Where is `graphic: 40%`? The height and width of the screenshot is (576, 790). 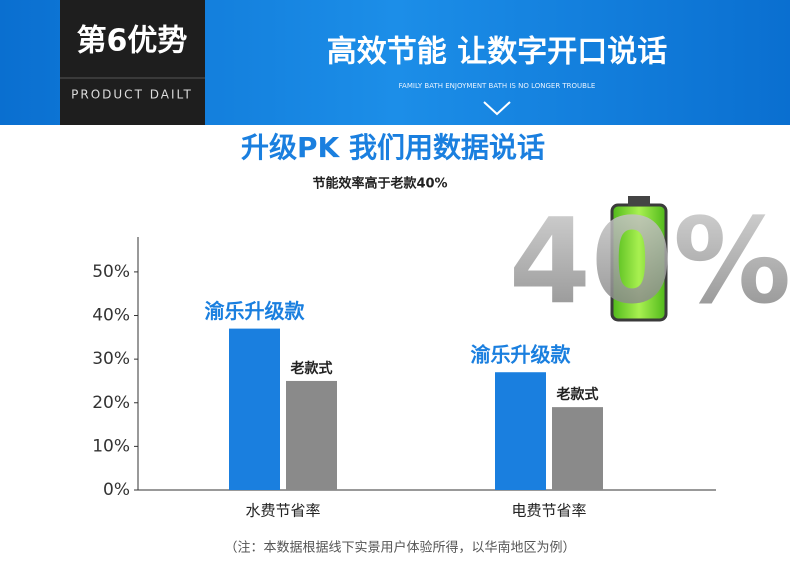
graphic: 40% is located at coordinates (649, 261).